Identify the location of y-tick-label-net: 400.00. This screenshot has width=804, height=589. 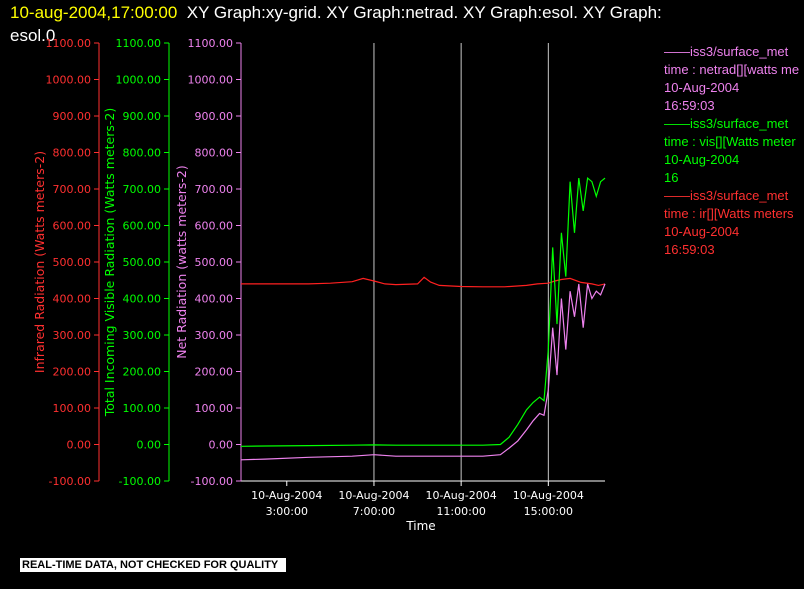
(214, 299).